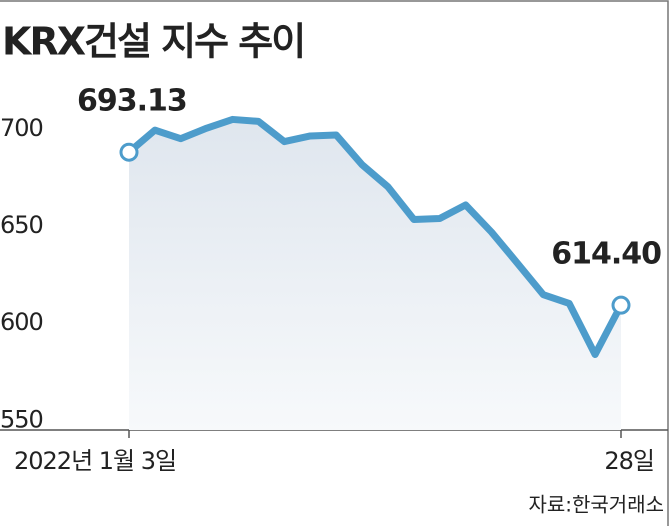 The width and height of the screenshot is (670, 526). I want to click on y-tick-label: 550, so click(21, 419).